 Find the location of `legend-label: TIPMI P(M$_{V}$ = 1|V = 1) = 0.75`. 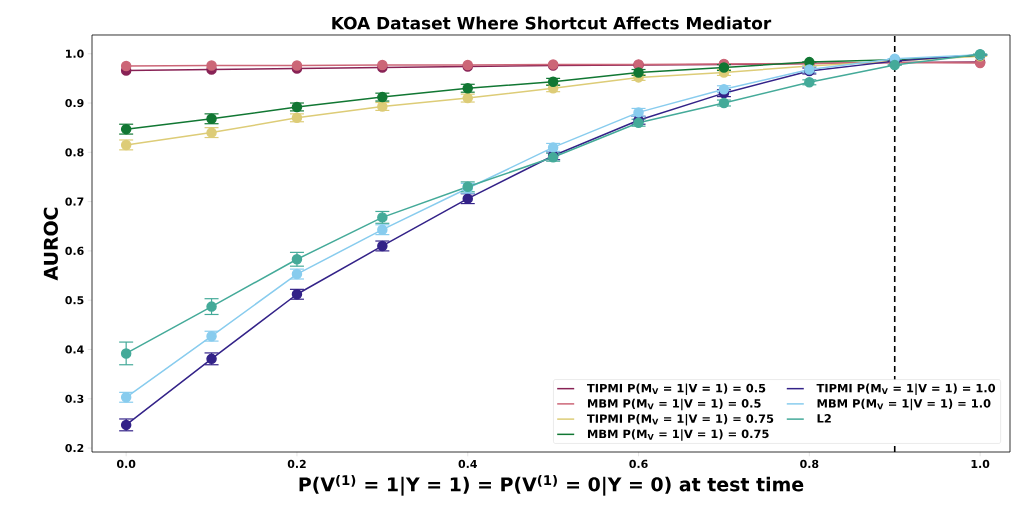

legend-label: TIPMI P(M$_{V}$ = 1|V = 1) = 0.75 is located at coordinates (680, 420).